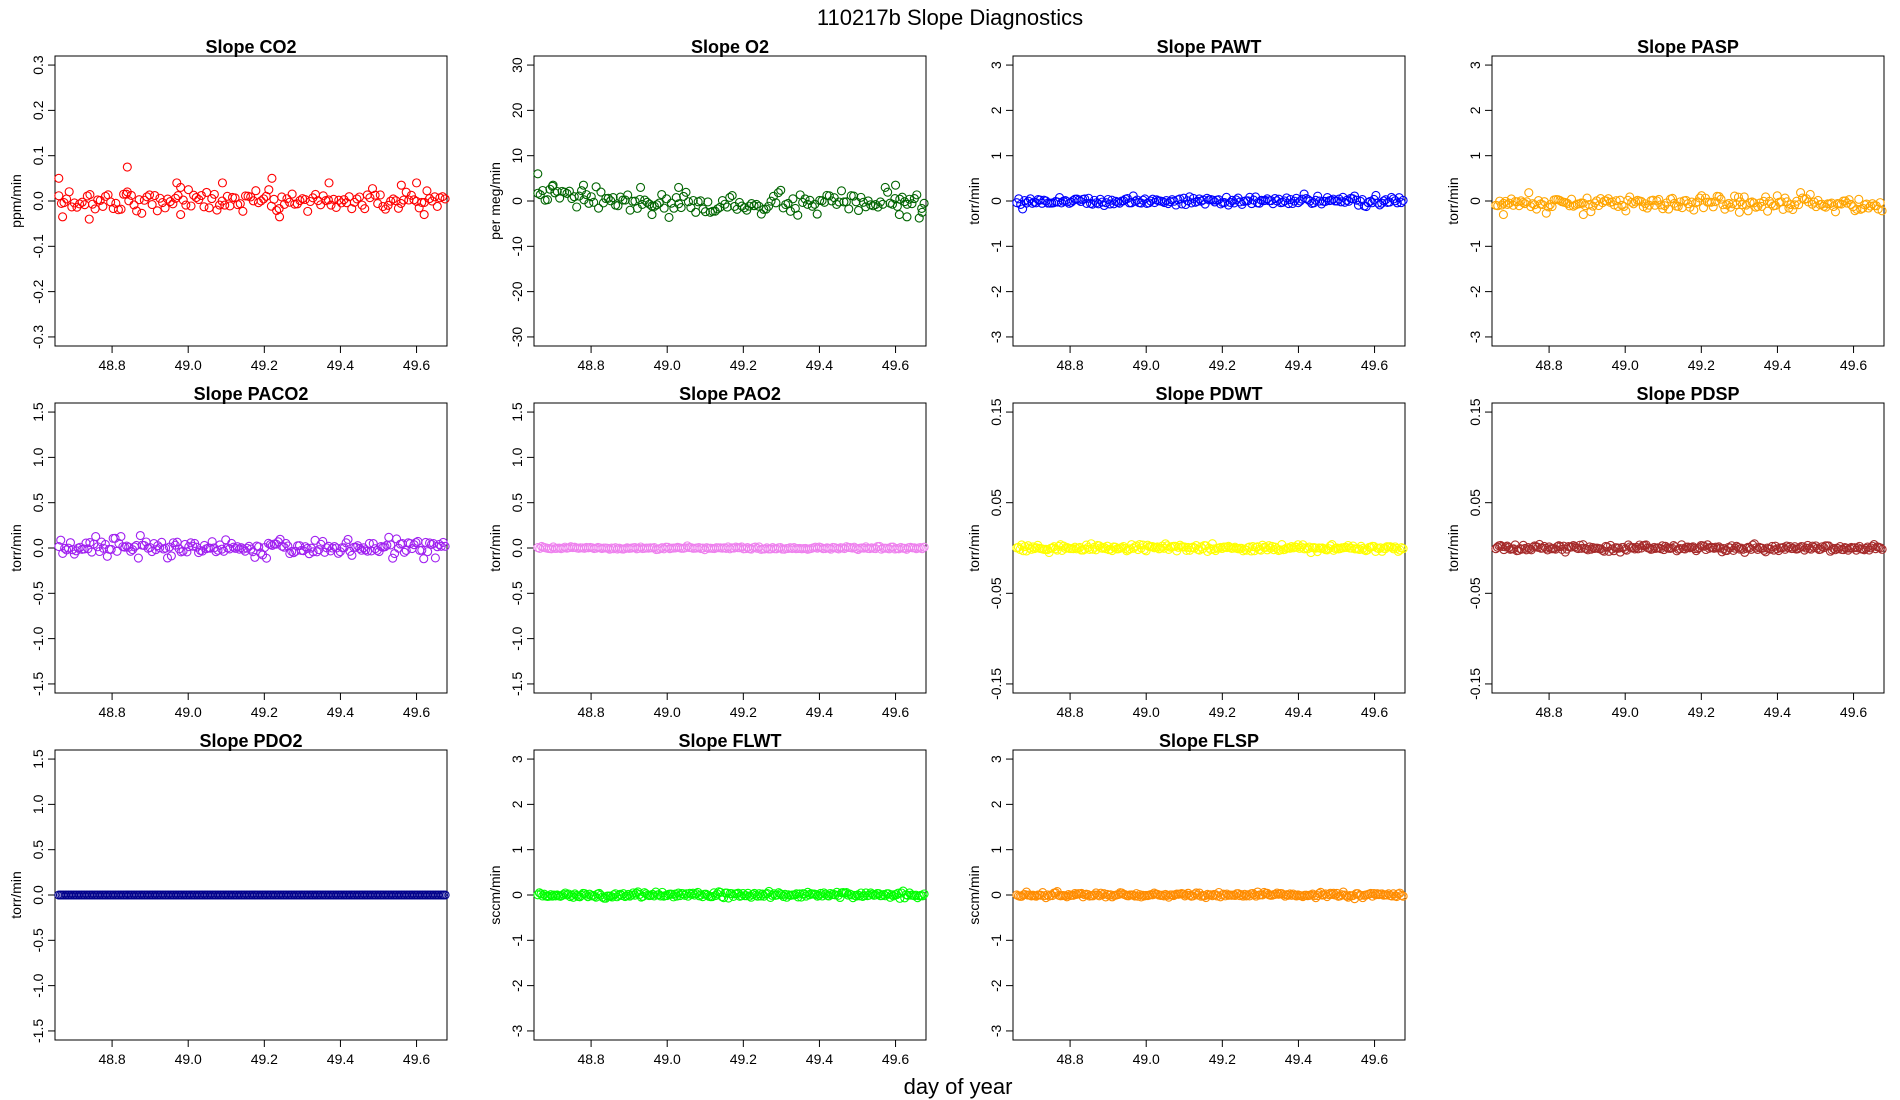 The height and width of the screenshot is (1100, 1900). Describe the element at coordinates (996, 291) in the screenshot. I see `y-tick-label: -2` at that location.